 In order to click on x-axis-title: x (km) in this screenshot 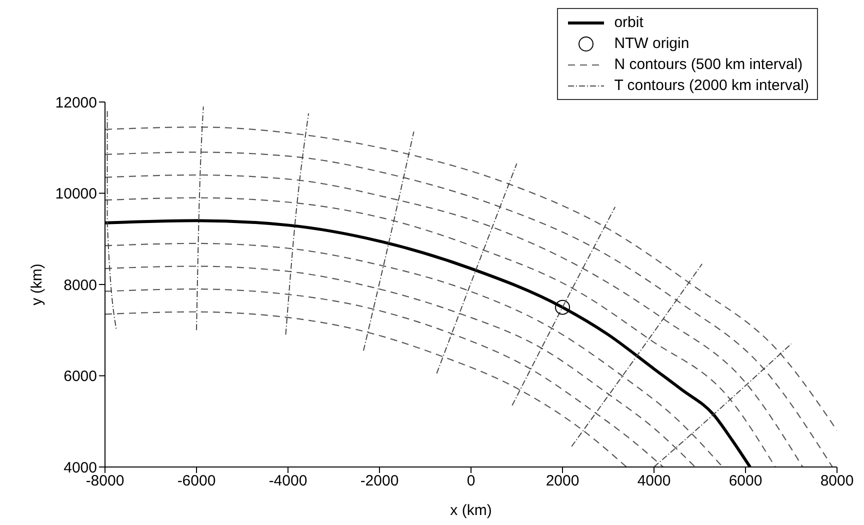, I will do `click(471, 510)`.